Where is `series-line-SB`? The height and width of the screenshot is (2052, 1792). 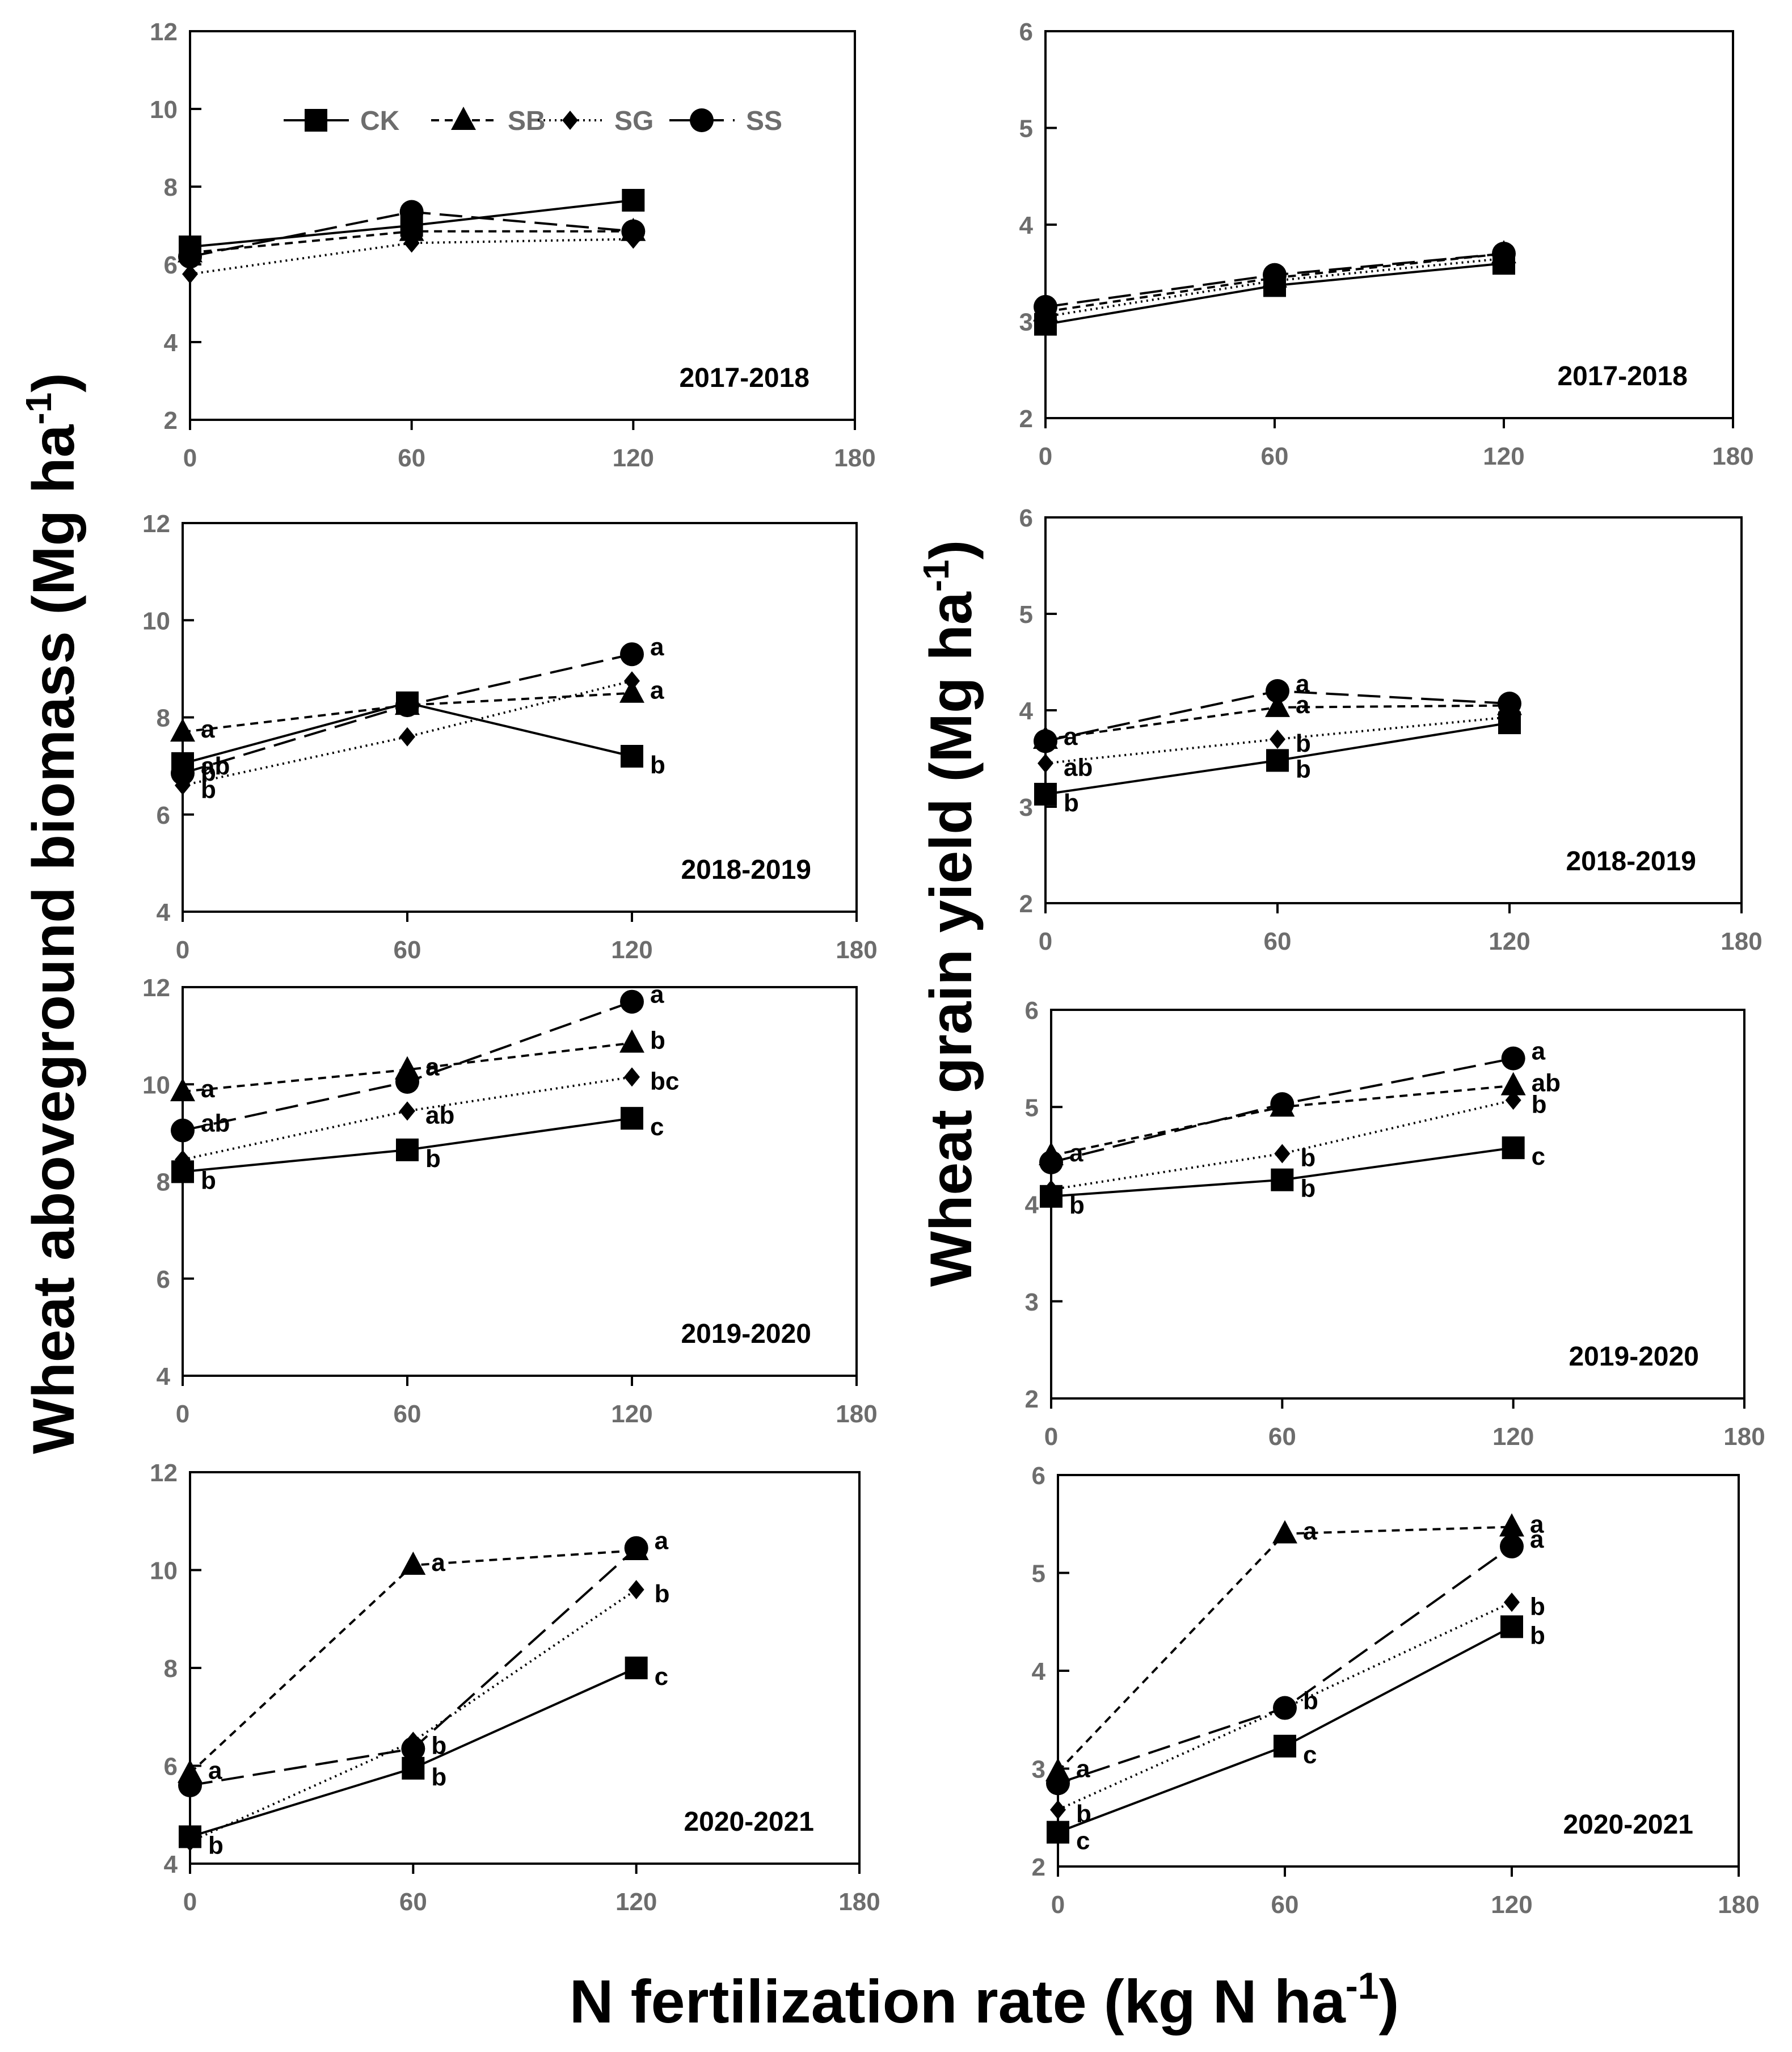 series-line-SB is located at coordinates (407, 713).